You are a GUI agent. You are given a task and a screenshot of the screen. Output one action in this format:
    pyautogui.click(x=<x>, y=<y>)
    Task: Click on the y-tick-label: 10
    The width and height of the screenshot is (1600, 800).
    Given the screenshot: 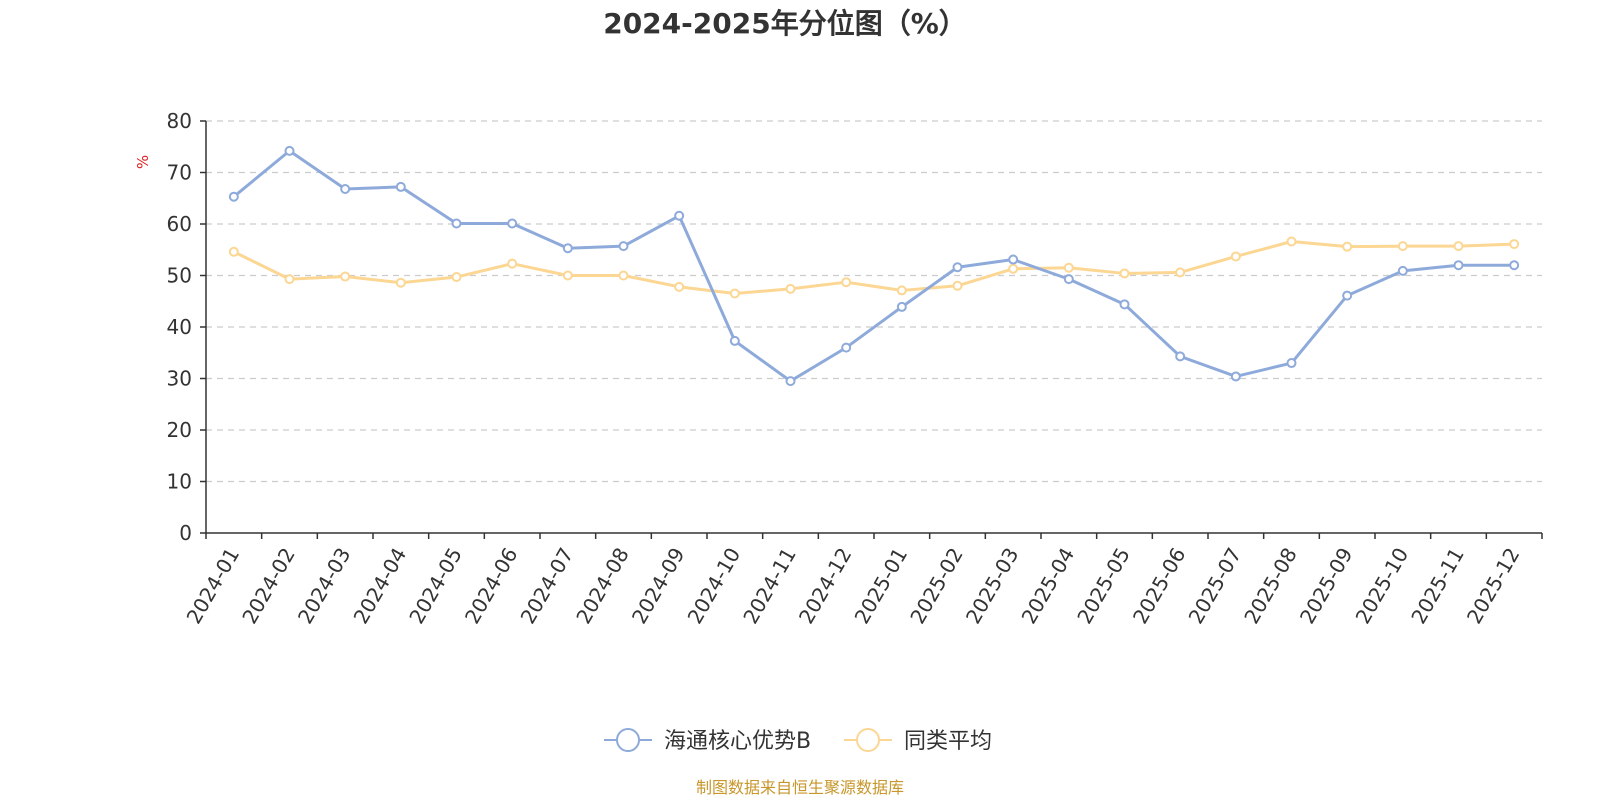 What is the action you would take?
    pyautogui.click(x=179, y=482)
    